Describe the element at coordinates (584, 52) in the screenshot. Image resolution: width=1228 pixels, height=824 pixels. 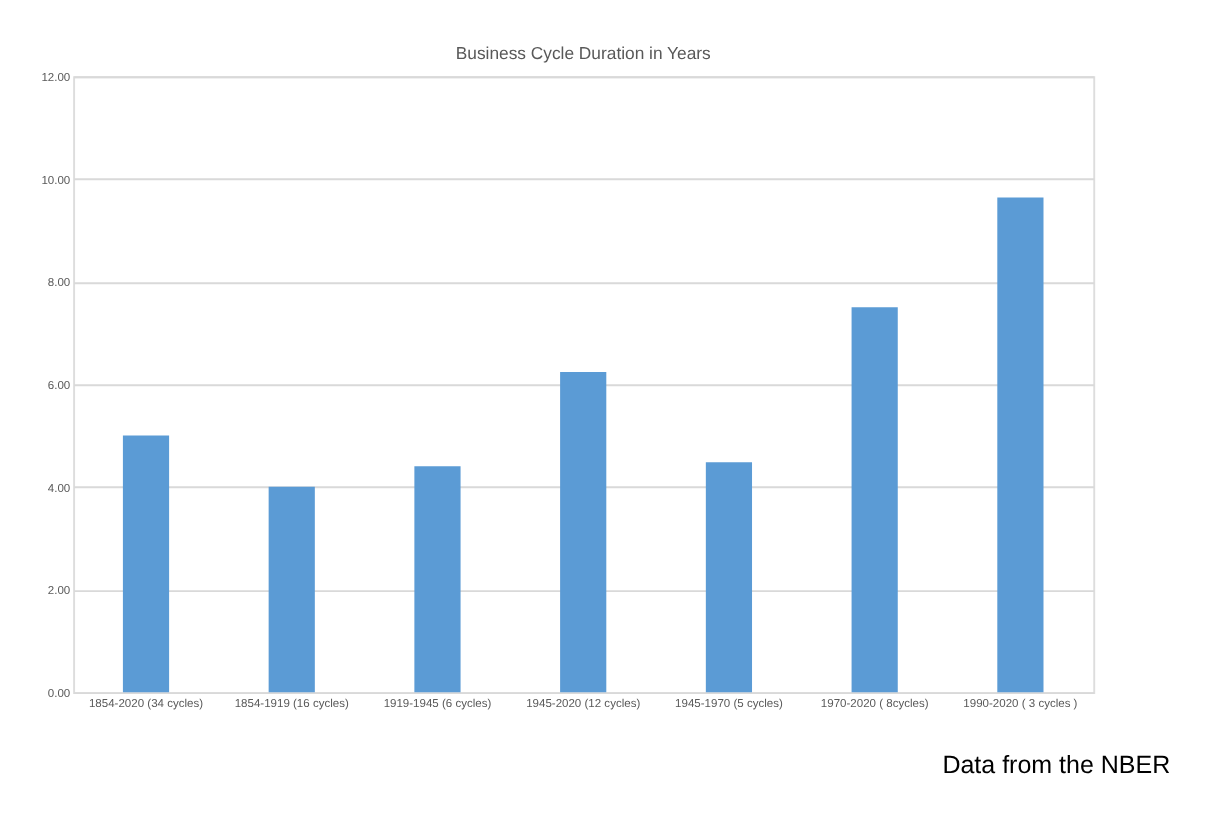
I see `chart-title: Business Cycle Duration in Years` at that location.